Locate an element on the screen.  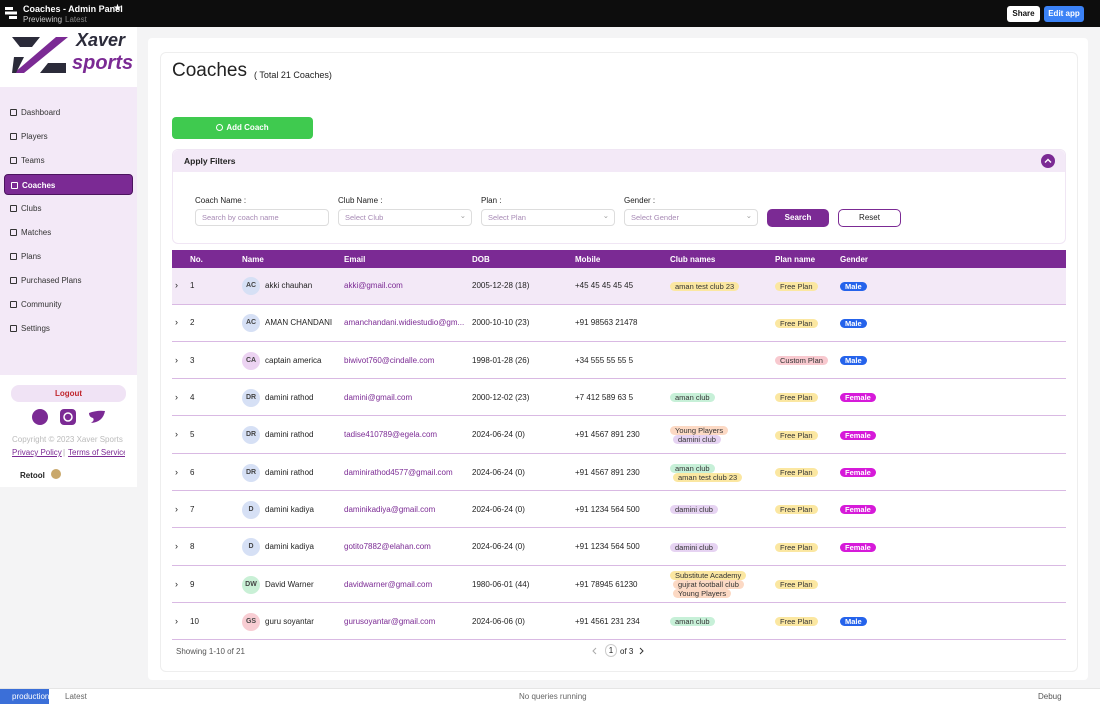
filter-label: Coach Name : is located at coordinates (221, 200).